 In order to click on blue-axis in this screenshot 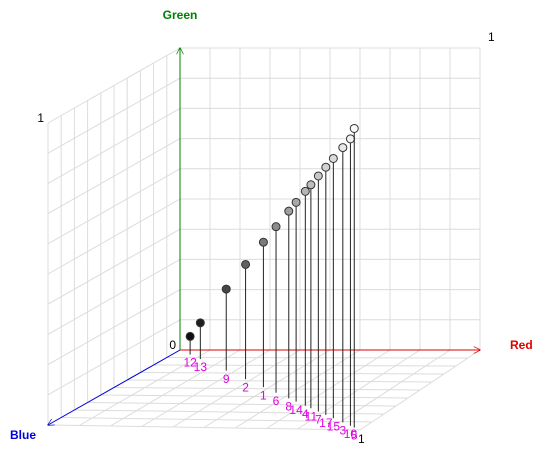, I will do `click(114, 387)`.